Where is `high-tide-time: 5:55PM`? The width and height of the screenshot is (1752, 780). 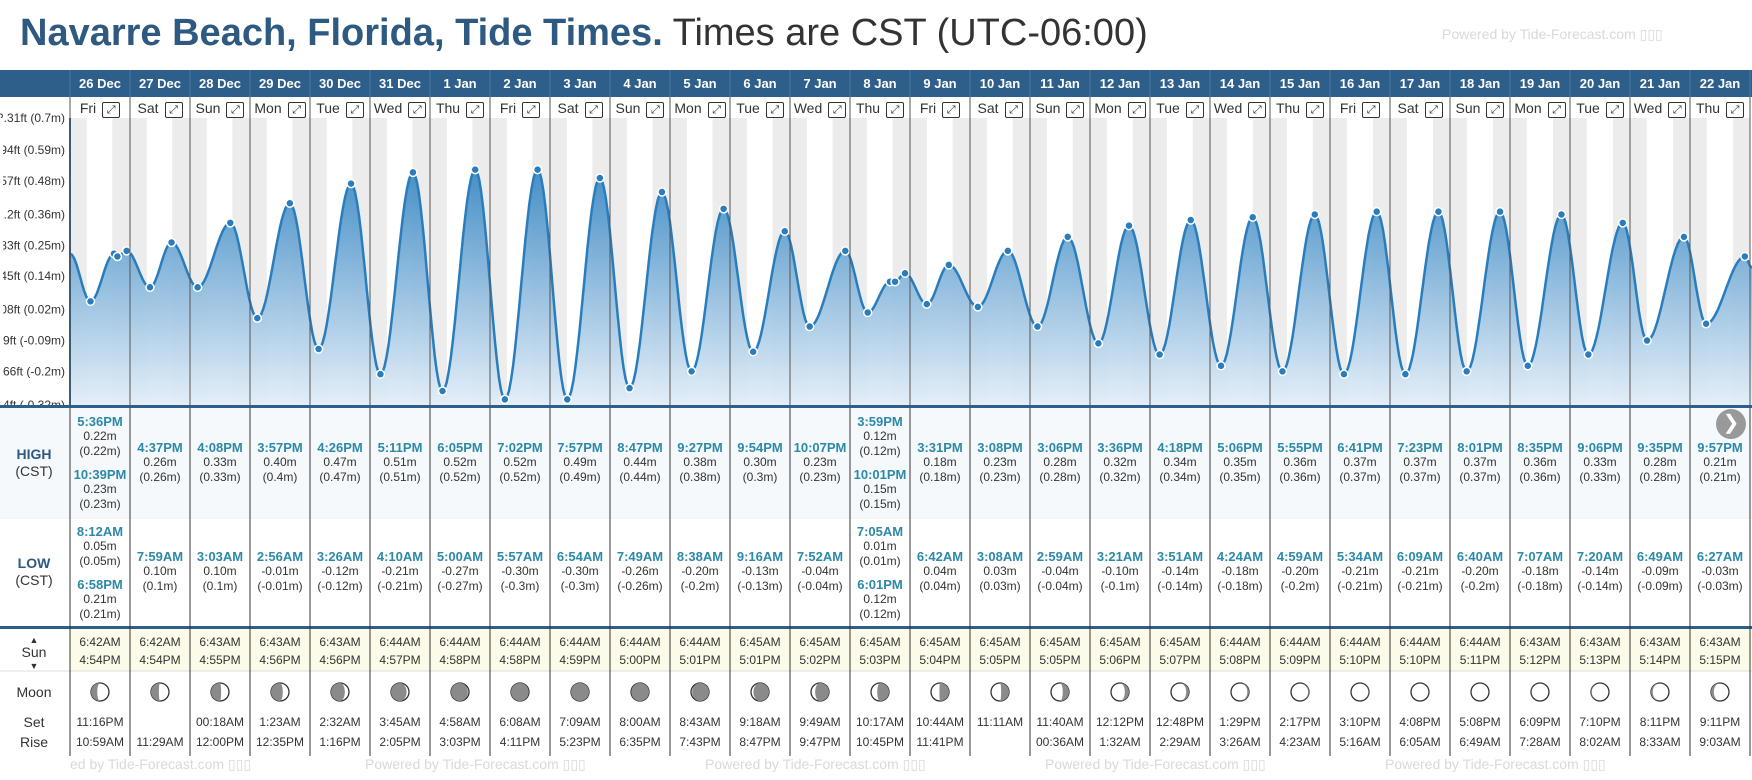 high-tide-time: 5:55PM is located at coordinates (1300, 447).